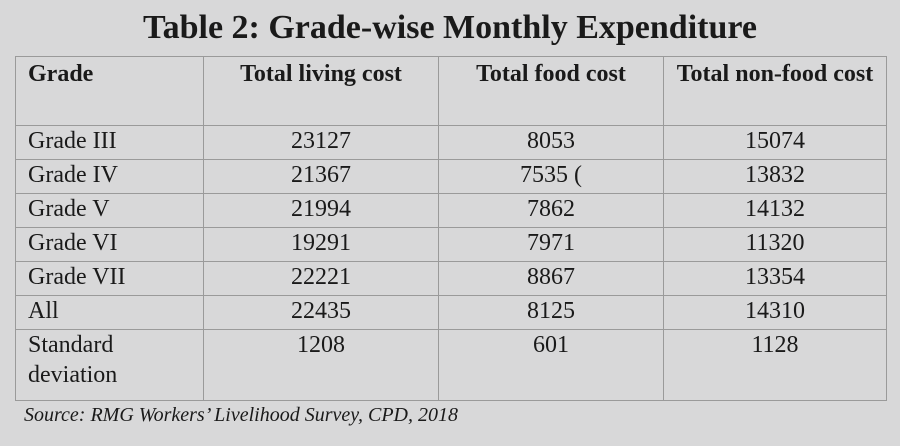  What do you see at coordinates (775, 244) in the screenshot?
I see `cell-non-food-cost: 11320` at bounding box center [775, 244].